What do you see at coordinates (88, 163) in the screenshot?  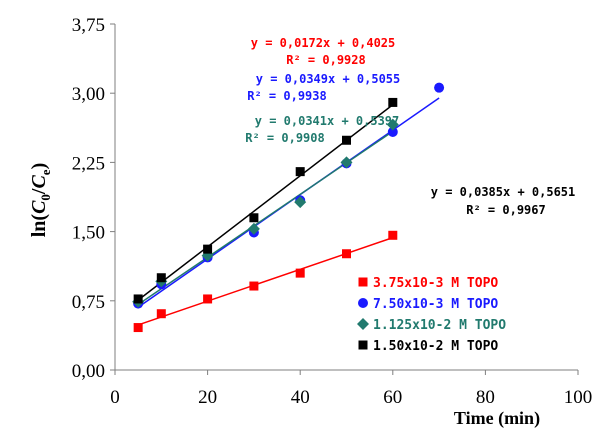 I see `y-tick-label: 2,25` at bounding box center [88, 163].